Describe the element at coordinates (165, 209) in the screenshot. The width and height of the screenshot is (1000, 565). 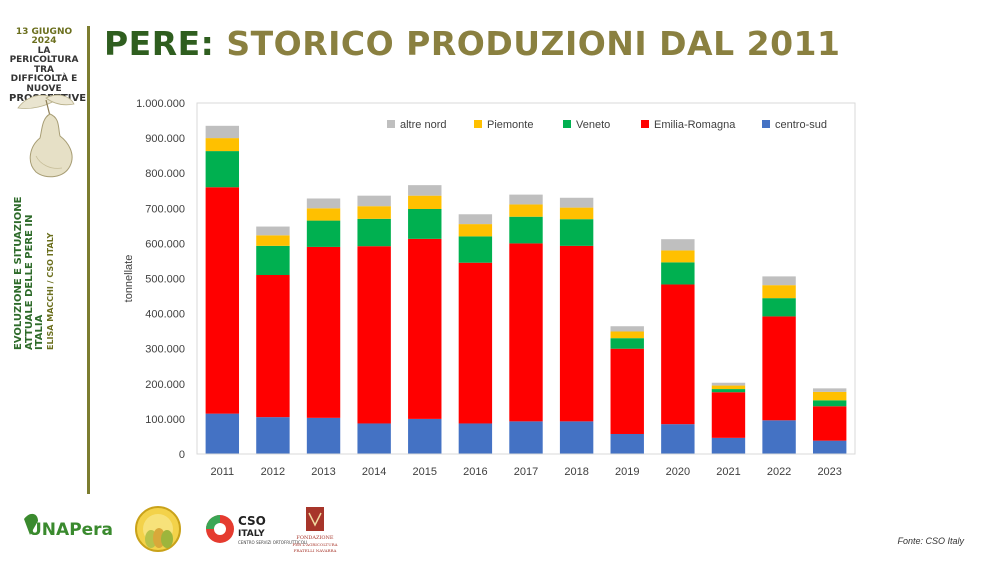
I see `y-tick-label: 700.000` at that location.